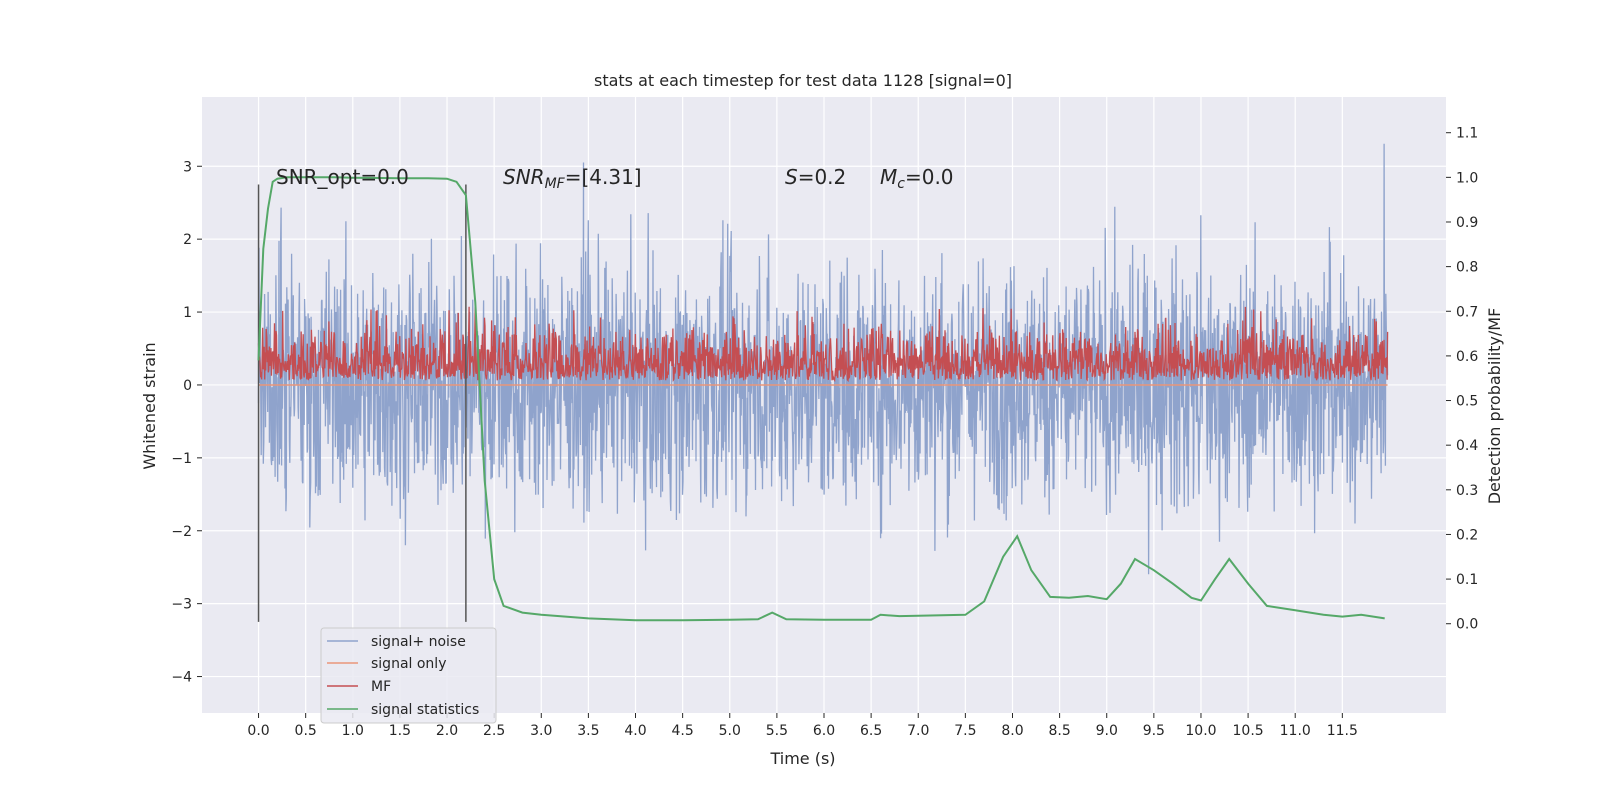 The image size is (1600, 800). I want to click on legend-label: signal statistics, so click(425, 710).